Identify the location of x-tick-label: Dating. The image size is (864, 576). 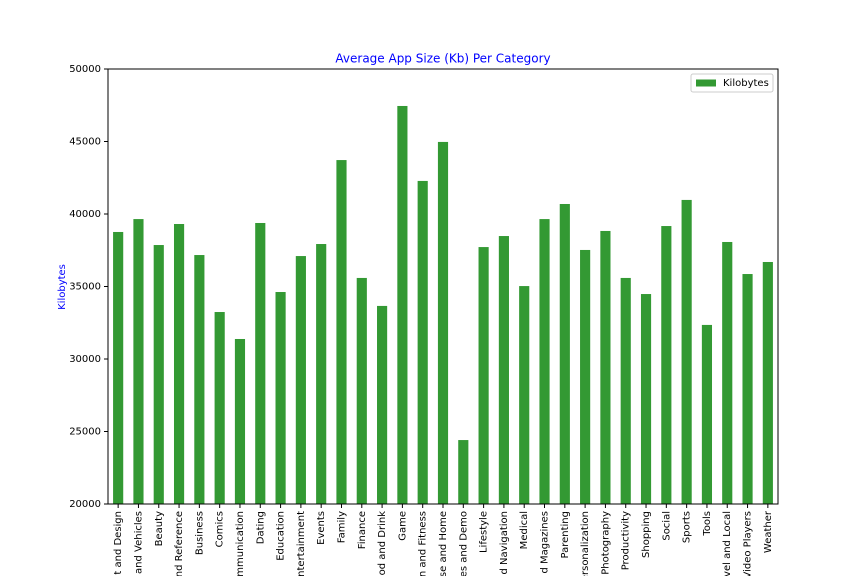
(260, 527).